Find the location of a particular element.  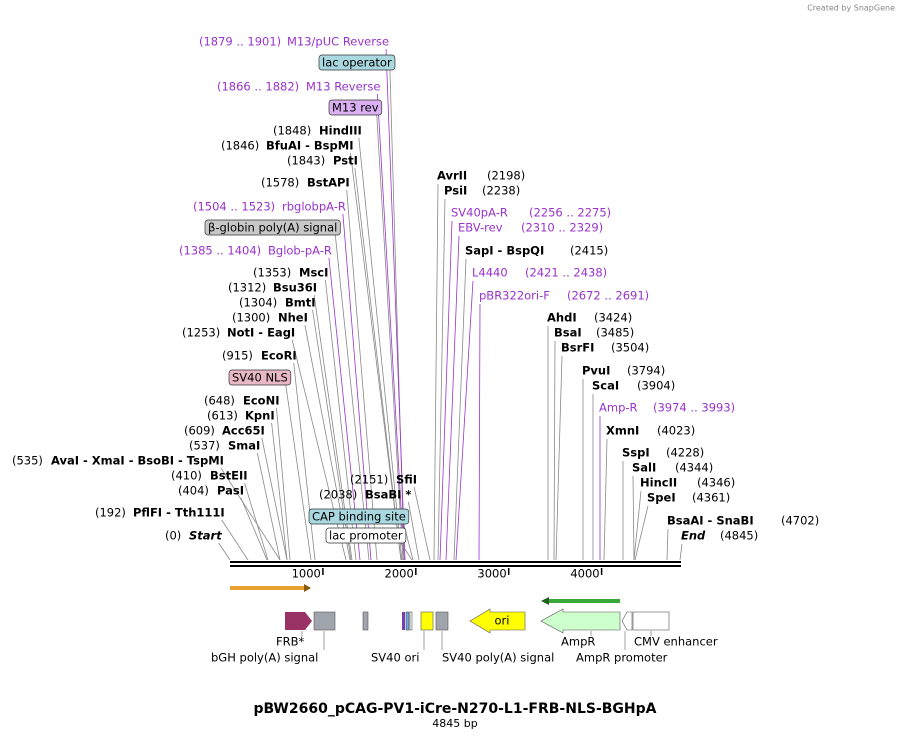

site-name: pBR322ori-F is located at coordinates (514, 296).